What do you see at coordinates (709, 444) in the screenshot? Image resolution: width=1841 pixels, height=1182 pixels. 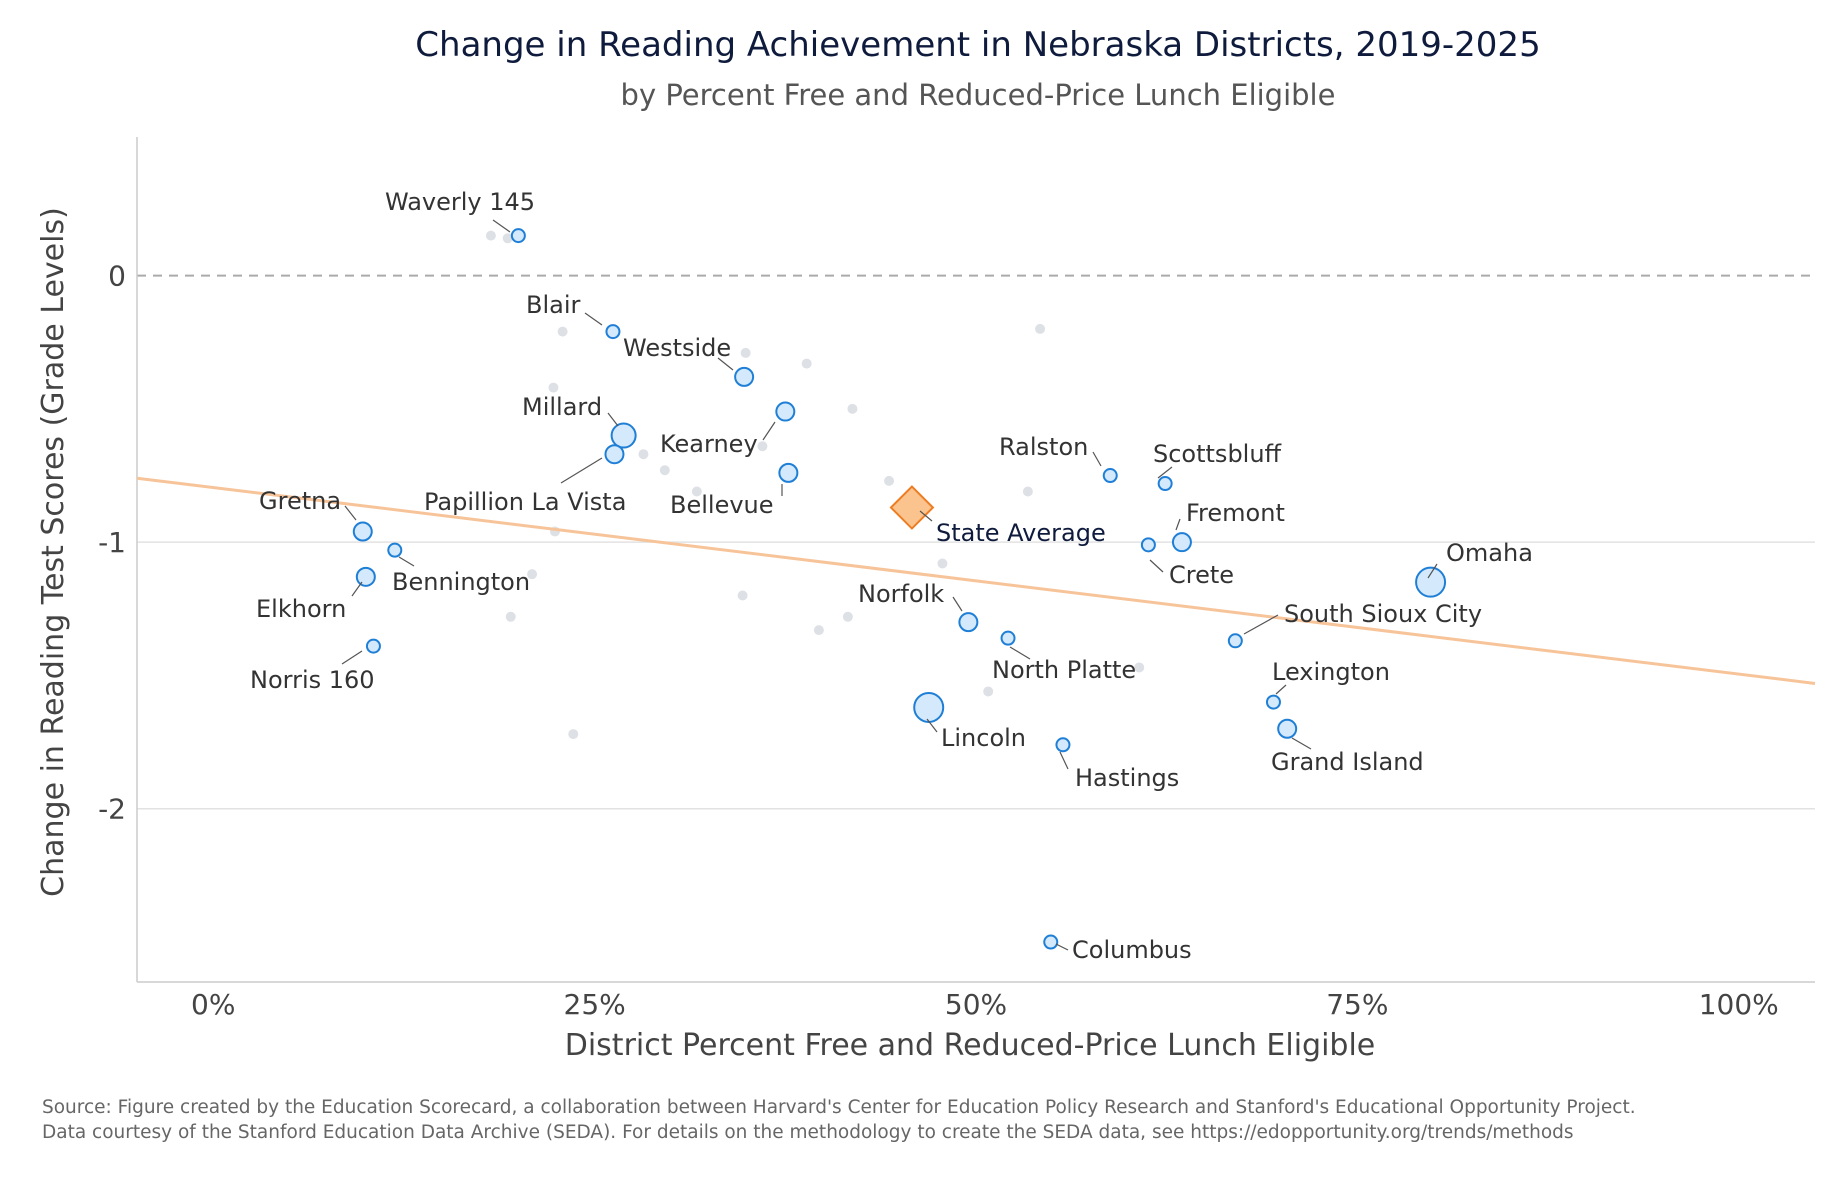 I see `district-label: Kearney` at bounding box center [709, 444].